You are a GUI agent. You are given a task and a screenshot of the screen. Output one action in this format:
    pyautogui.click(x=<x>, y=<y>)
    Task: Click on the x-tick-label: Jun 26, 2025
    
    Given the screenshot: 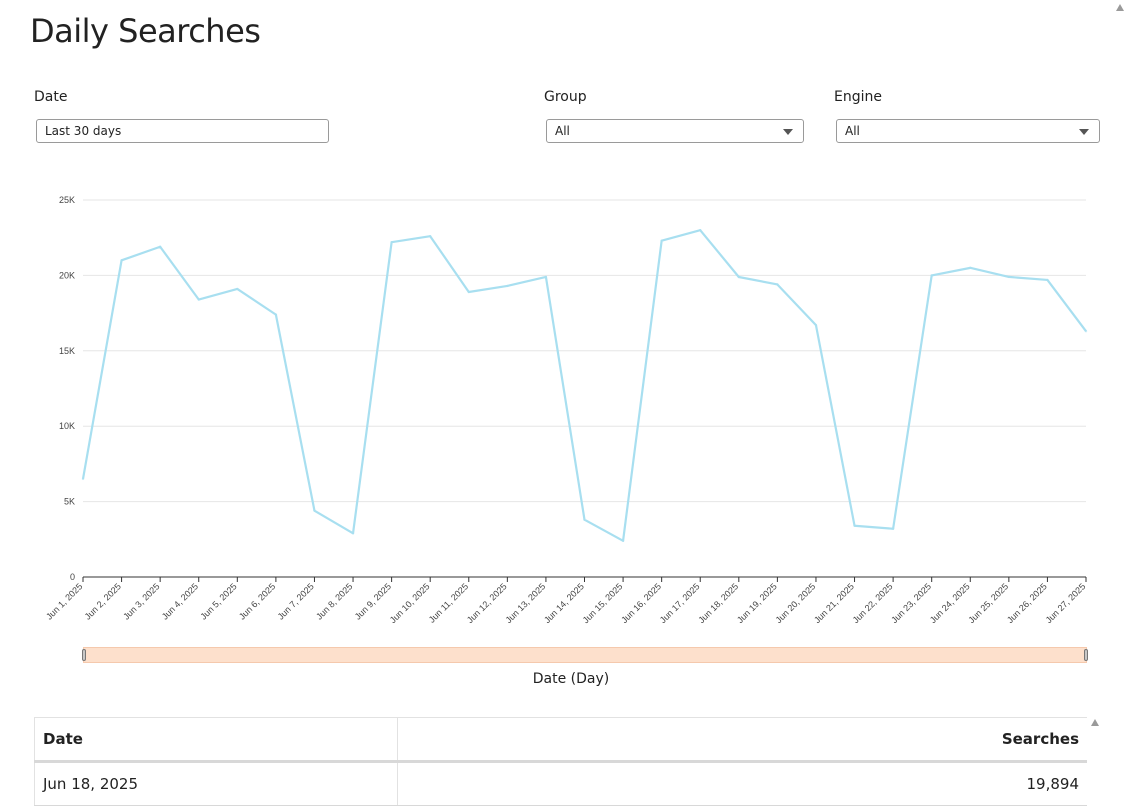 What is the action you would take?
    pyautogui.click(x=1027, y=603)
    